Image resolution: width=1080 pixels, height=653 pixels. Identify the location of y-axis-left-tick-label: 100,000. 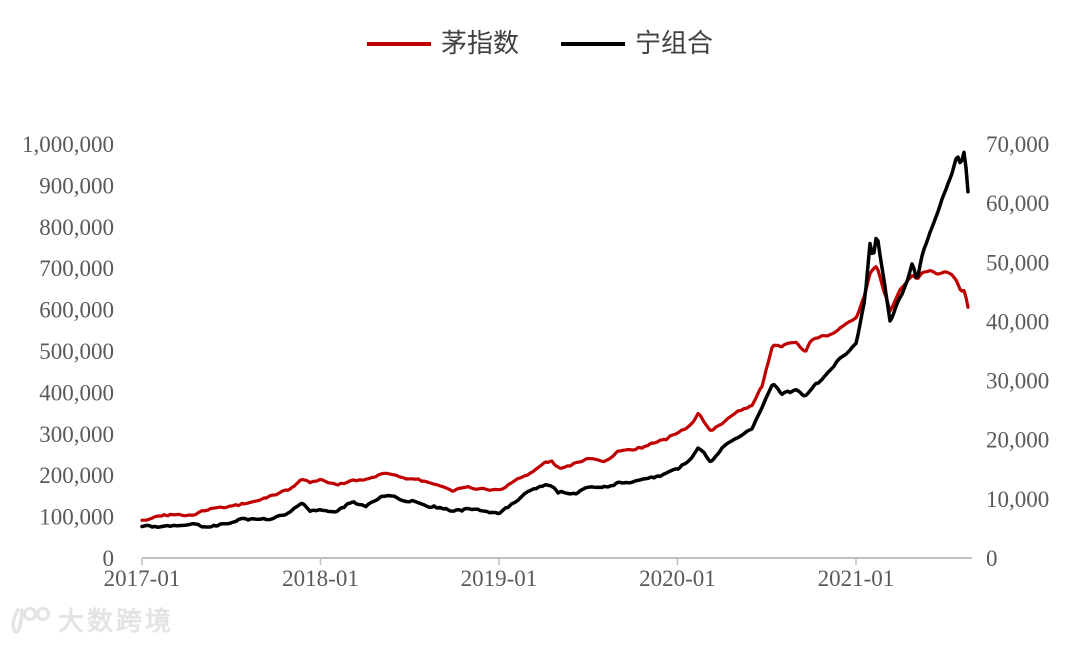
(76, 517).